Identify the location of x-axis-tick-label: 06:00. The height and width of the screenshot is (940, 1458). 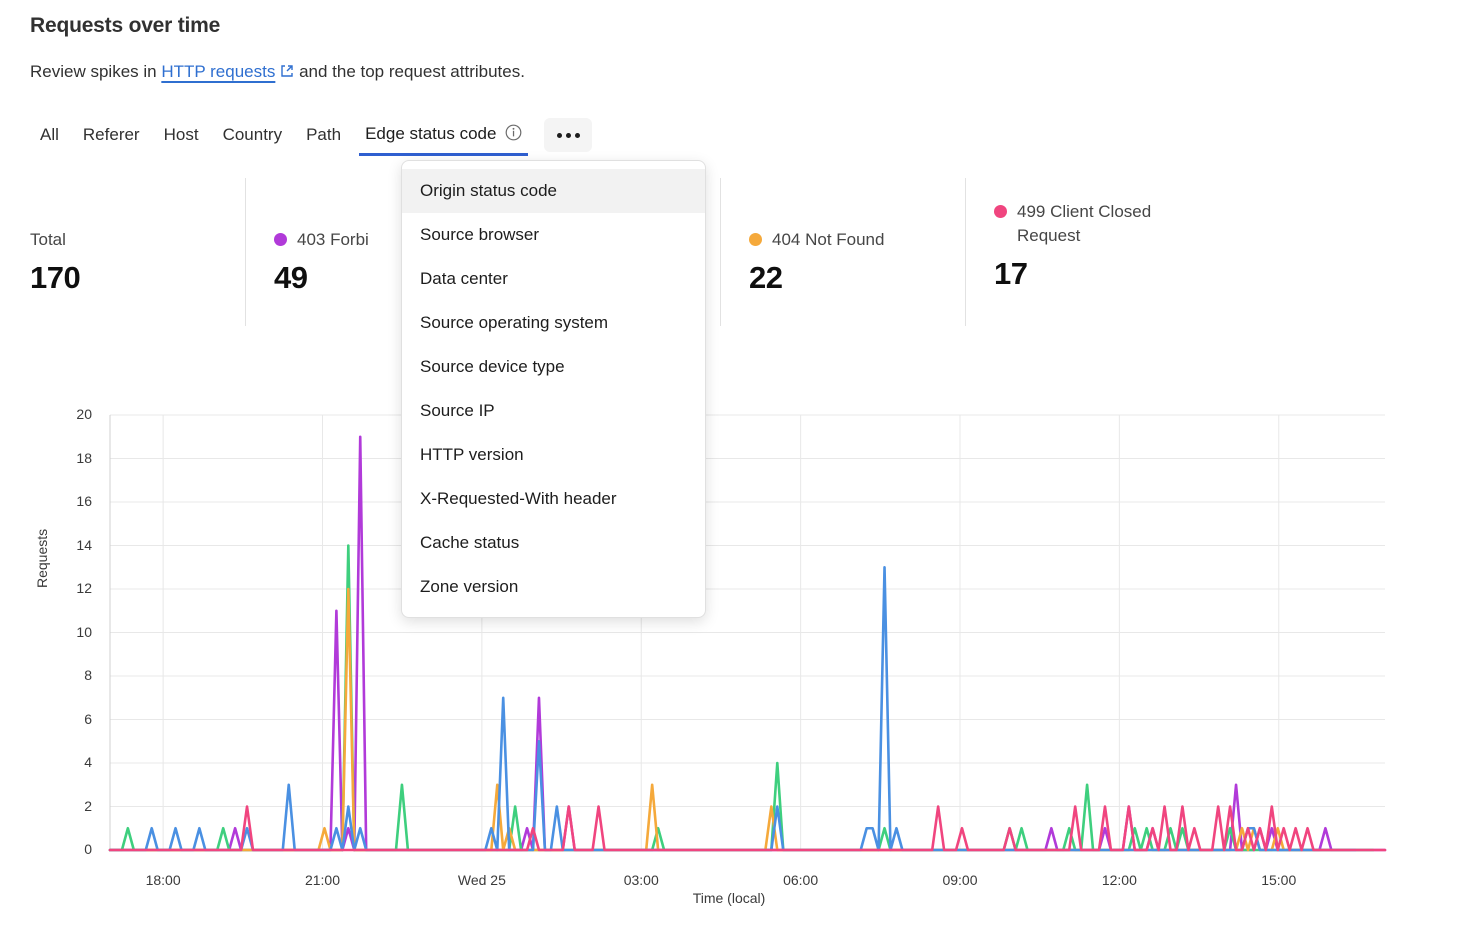
(801, 880).